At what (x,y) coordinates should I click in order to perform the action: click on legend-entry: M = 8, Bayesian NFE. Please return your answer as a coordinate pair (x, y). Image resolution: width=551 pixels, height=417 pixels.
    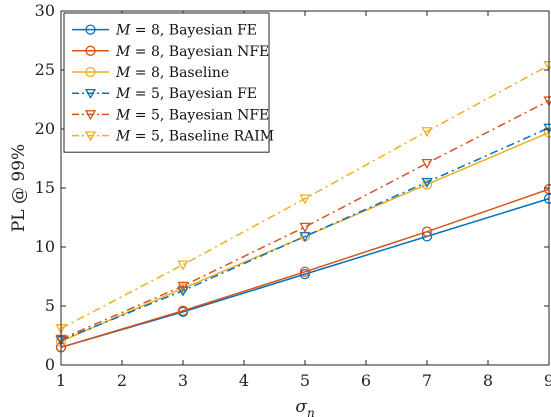
    Looking at the image, I should click on (170, 52).